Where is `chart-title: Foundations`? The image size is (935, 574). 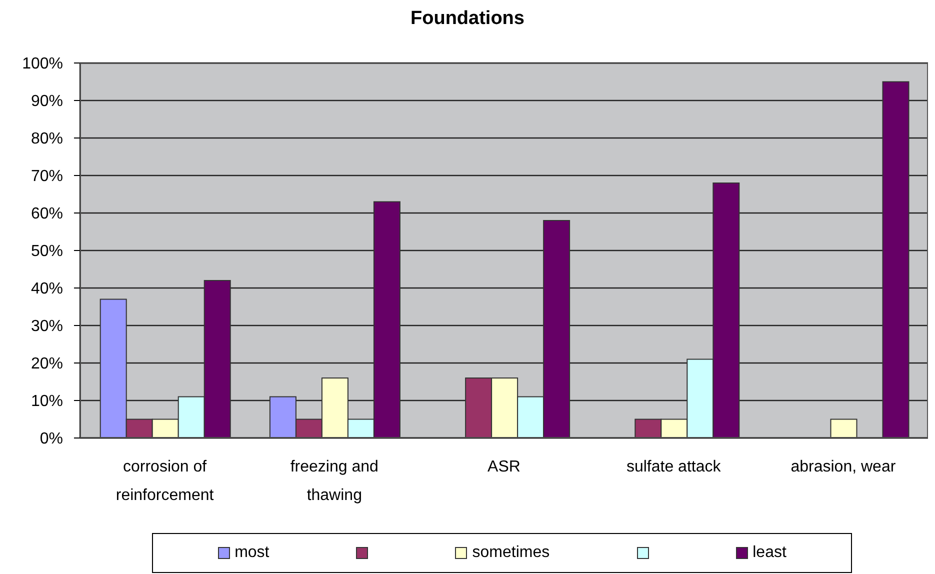 chart-title: Foundations is located at coordinates (468, 19).